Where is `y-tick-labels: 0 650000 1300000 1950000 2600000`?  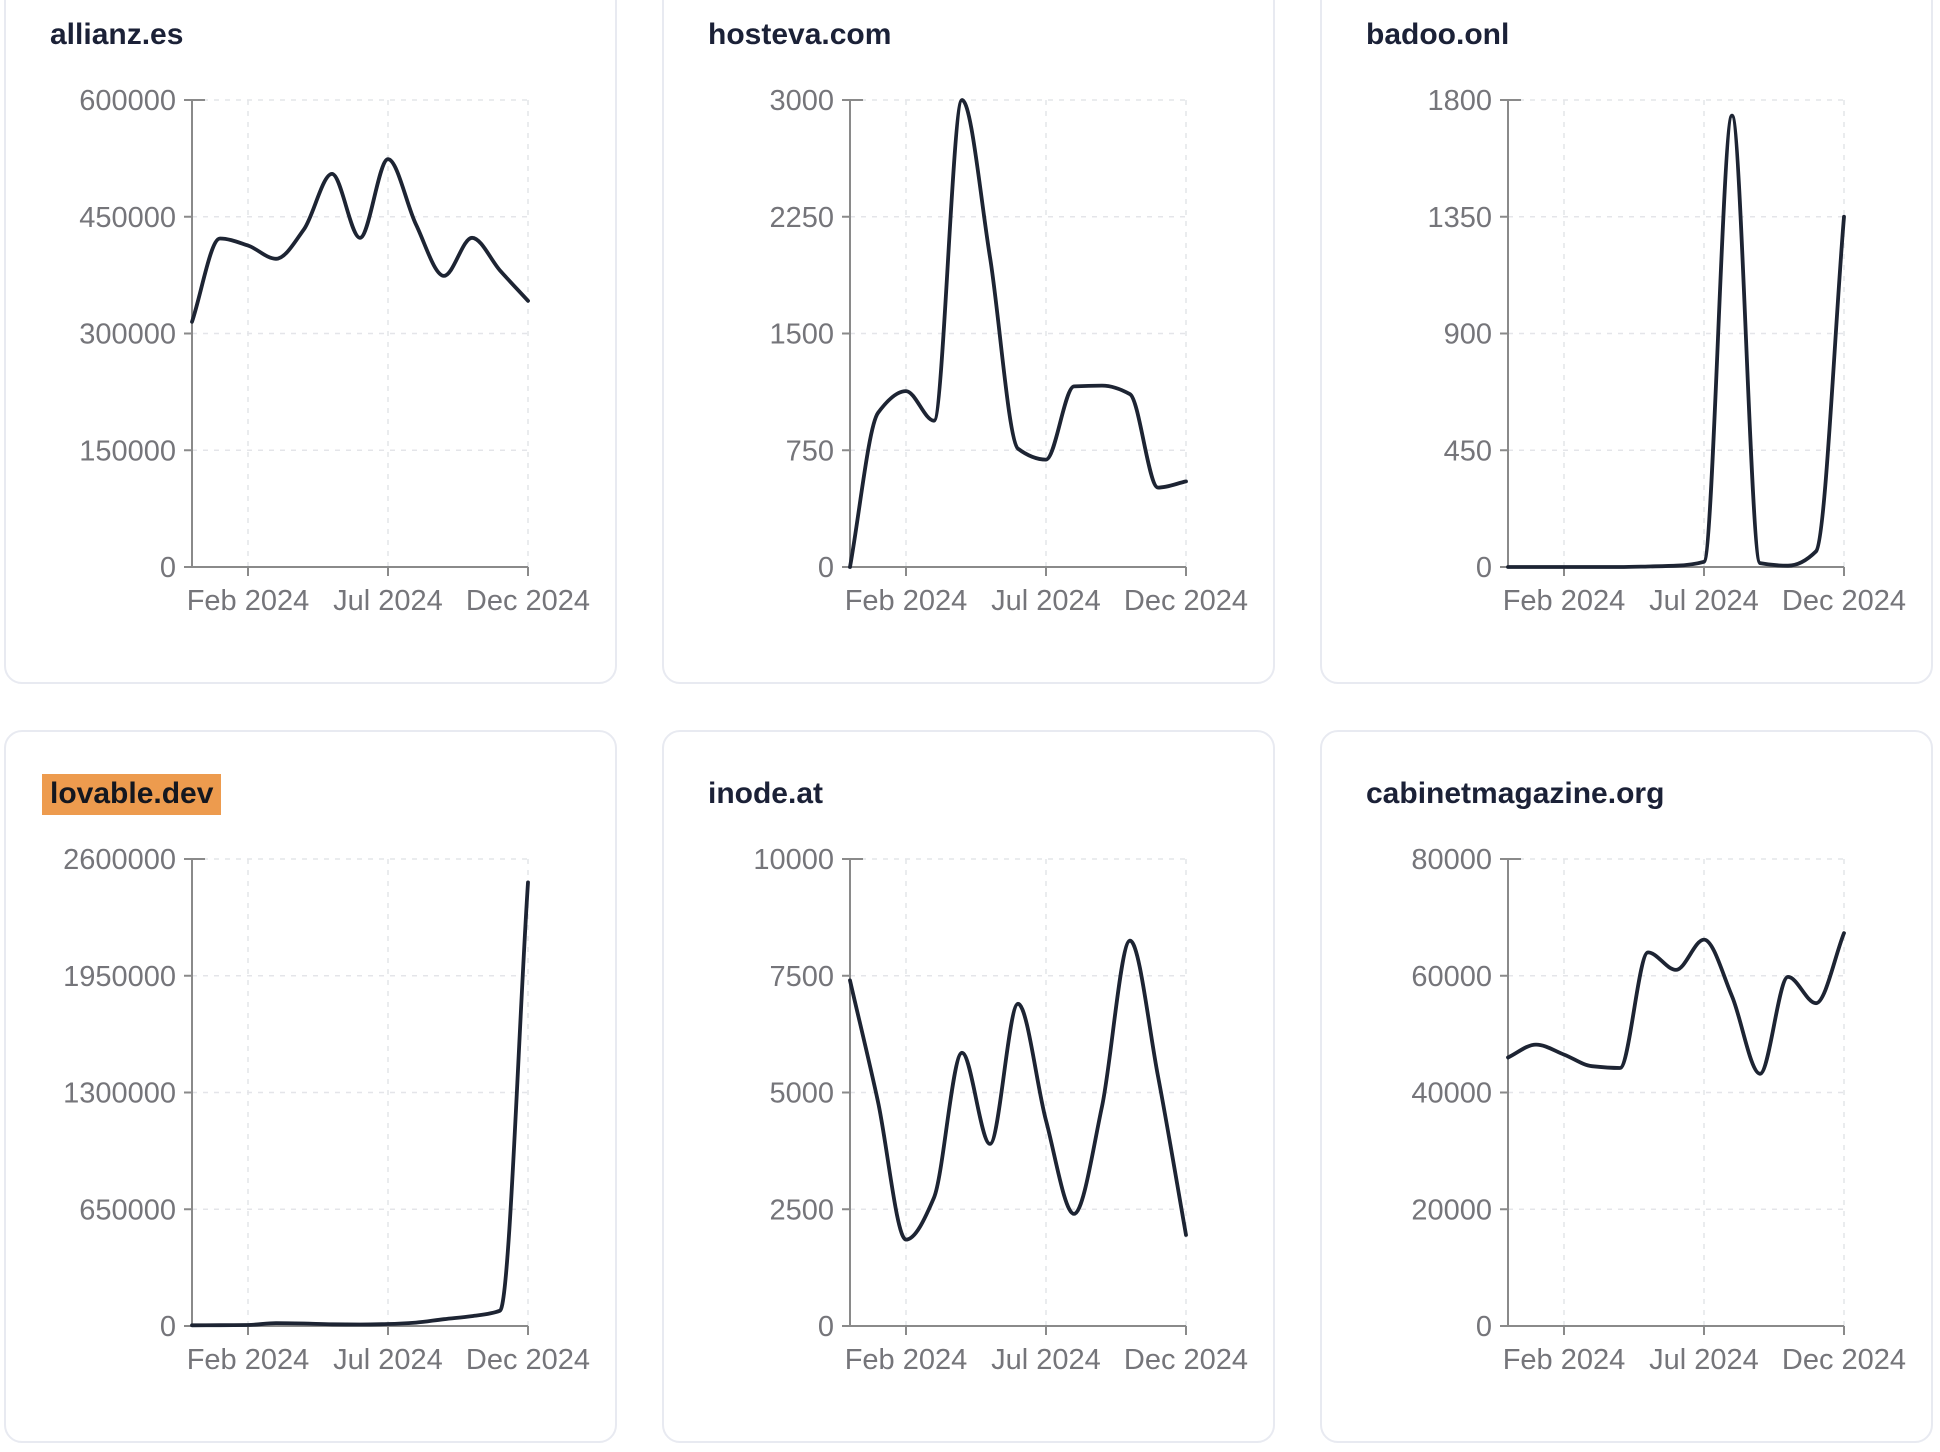 y-tick-labels: 0 650000 1300000 1950000 2600000 is located at coordinates (119, 1093).